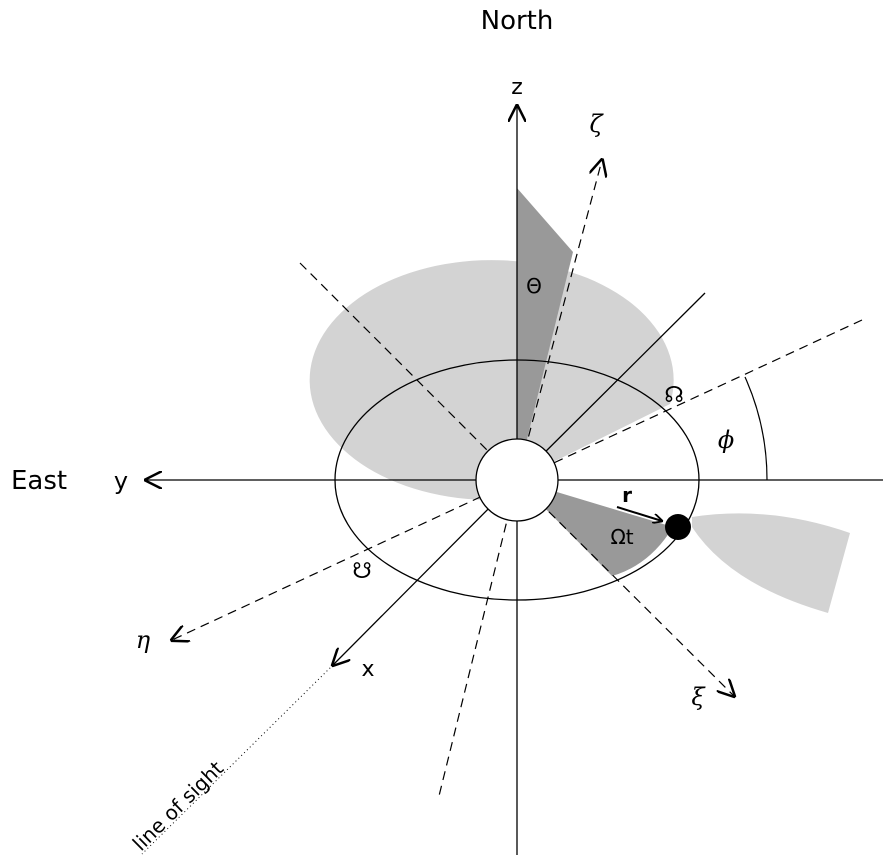  What do you see at coordinates (143, 640) in the screenshot?
I see `eta-label: η` at bounding box center [143, 640].